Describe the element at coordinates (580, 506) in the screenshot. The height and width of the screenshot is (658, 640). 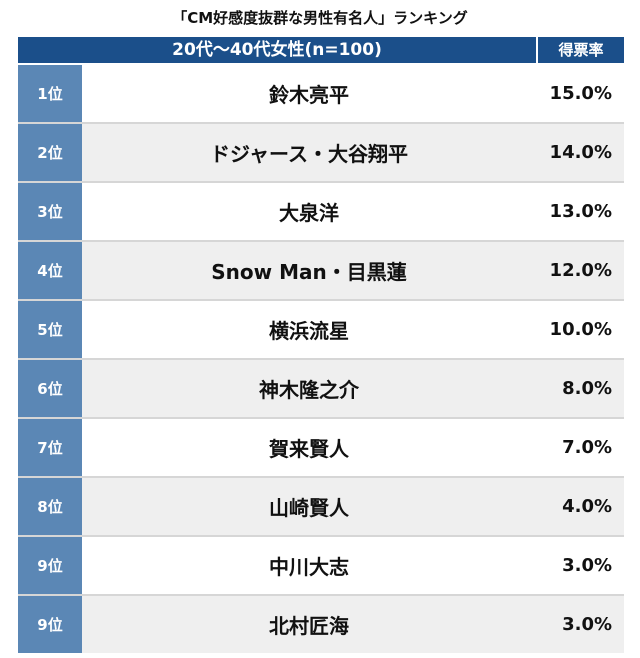
I see `value-cell: 4.0%` at that location.